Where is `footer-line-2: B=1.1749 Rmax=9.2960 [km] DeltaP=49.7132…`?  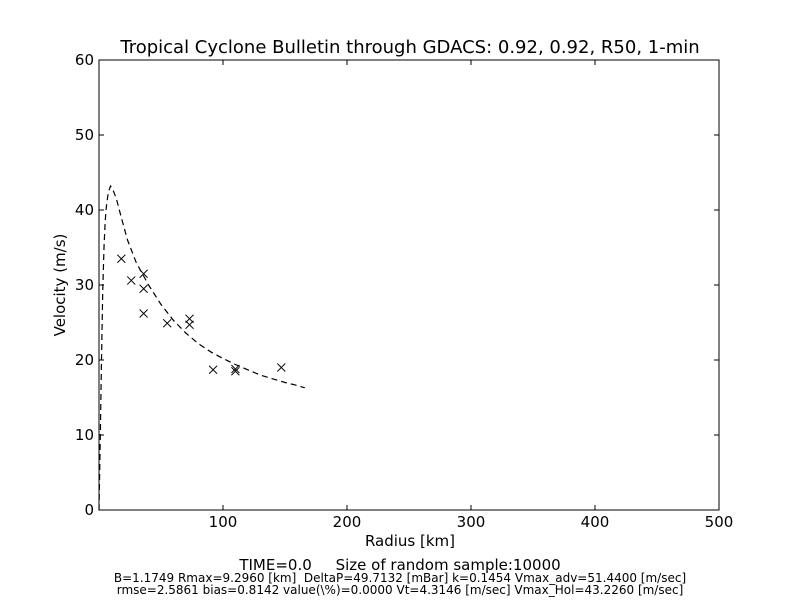
footer-line-2: B=1.1749 Rmax=9.2960 [km] DeltaP=49.7132… is located at coordinates (400, 578).